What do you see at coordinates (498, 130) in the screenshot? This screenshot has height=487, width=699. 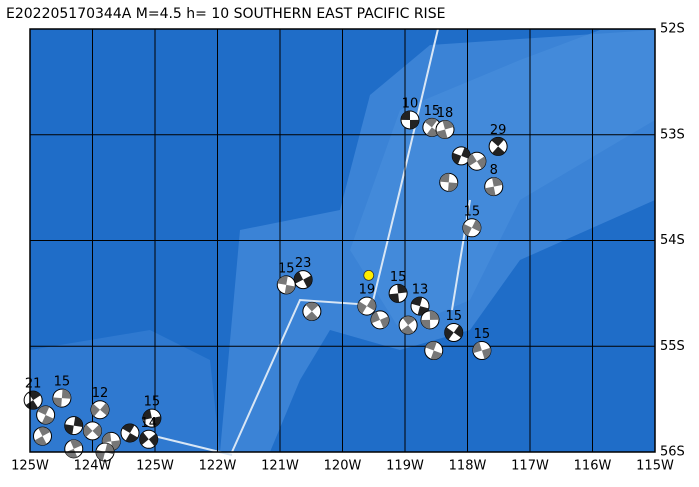 I see `depth-label: 29` at bounding box center [498, 130].